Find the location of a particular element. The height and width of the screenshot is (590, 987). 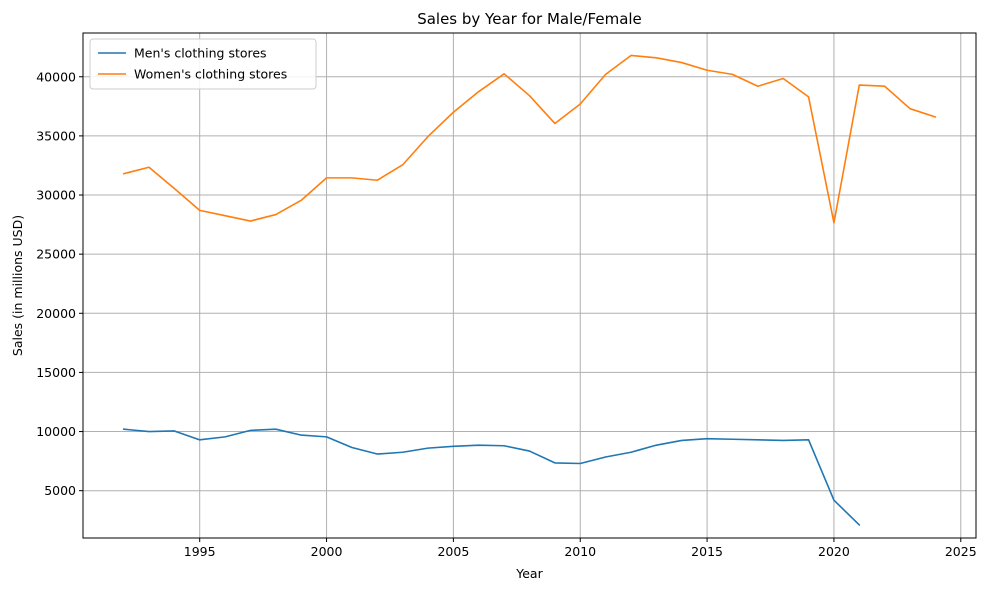

x-tick-label: 2005 is located at coordinates (453, 551).